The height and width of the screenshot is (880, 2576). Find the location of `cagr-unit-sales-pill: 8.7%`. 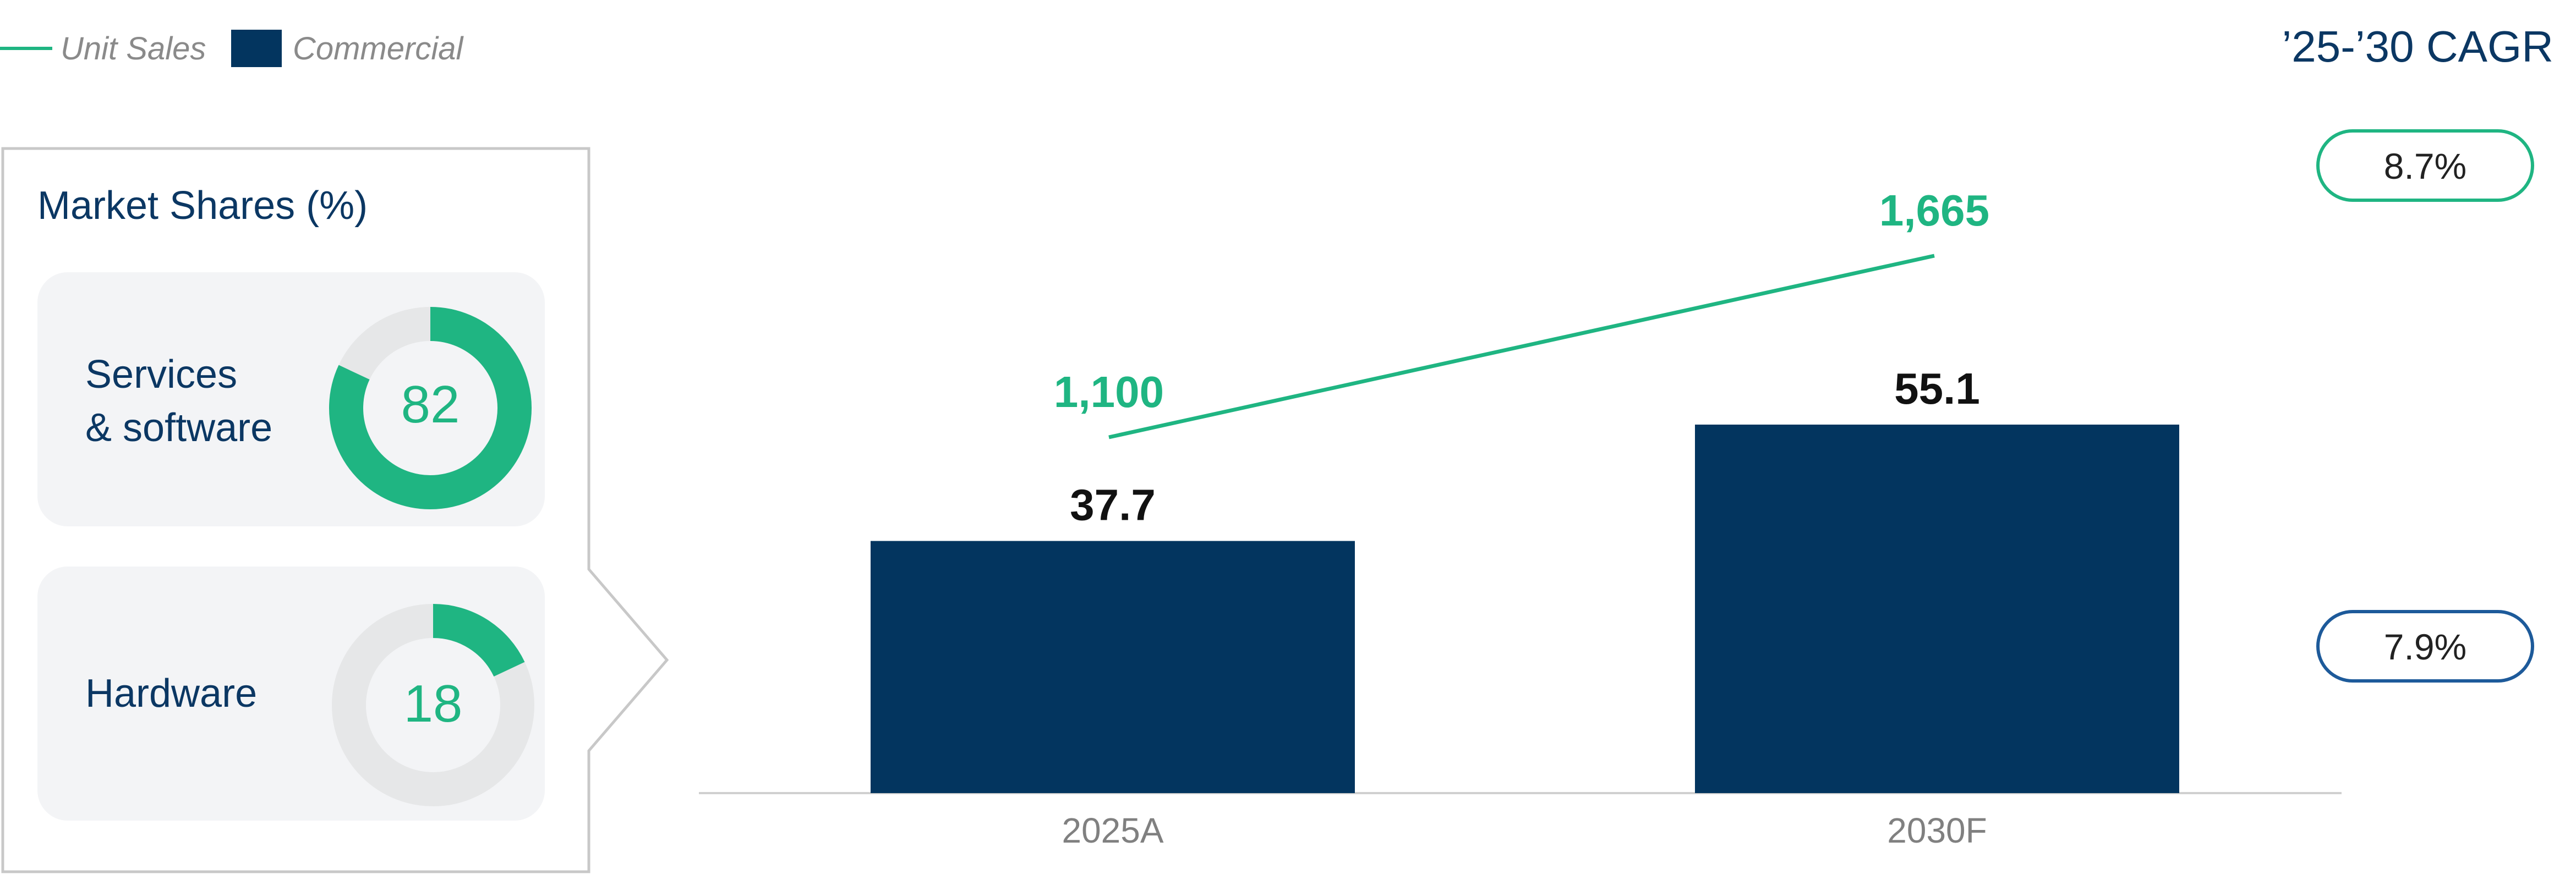

cagr-unit-sales-pill: 8.7% is located at coordinates (2425, 165).